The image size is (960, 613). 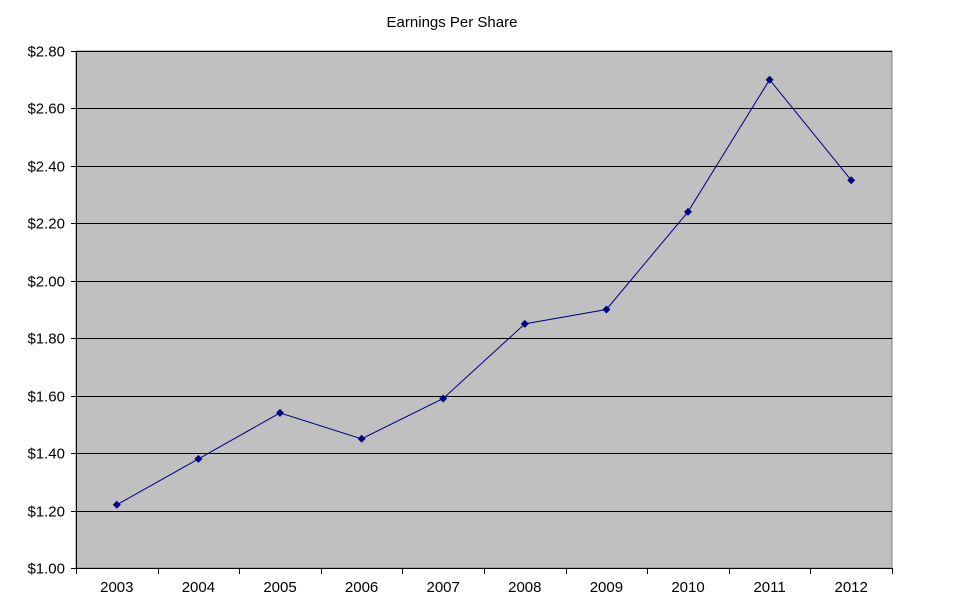 I want to click on y-axis-tick-label: $1.40, so click(x=46, y=454).